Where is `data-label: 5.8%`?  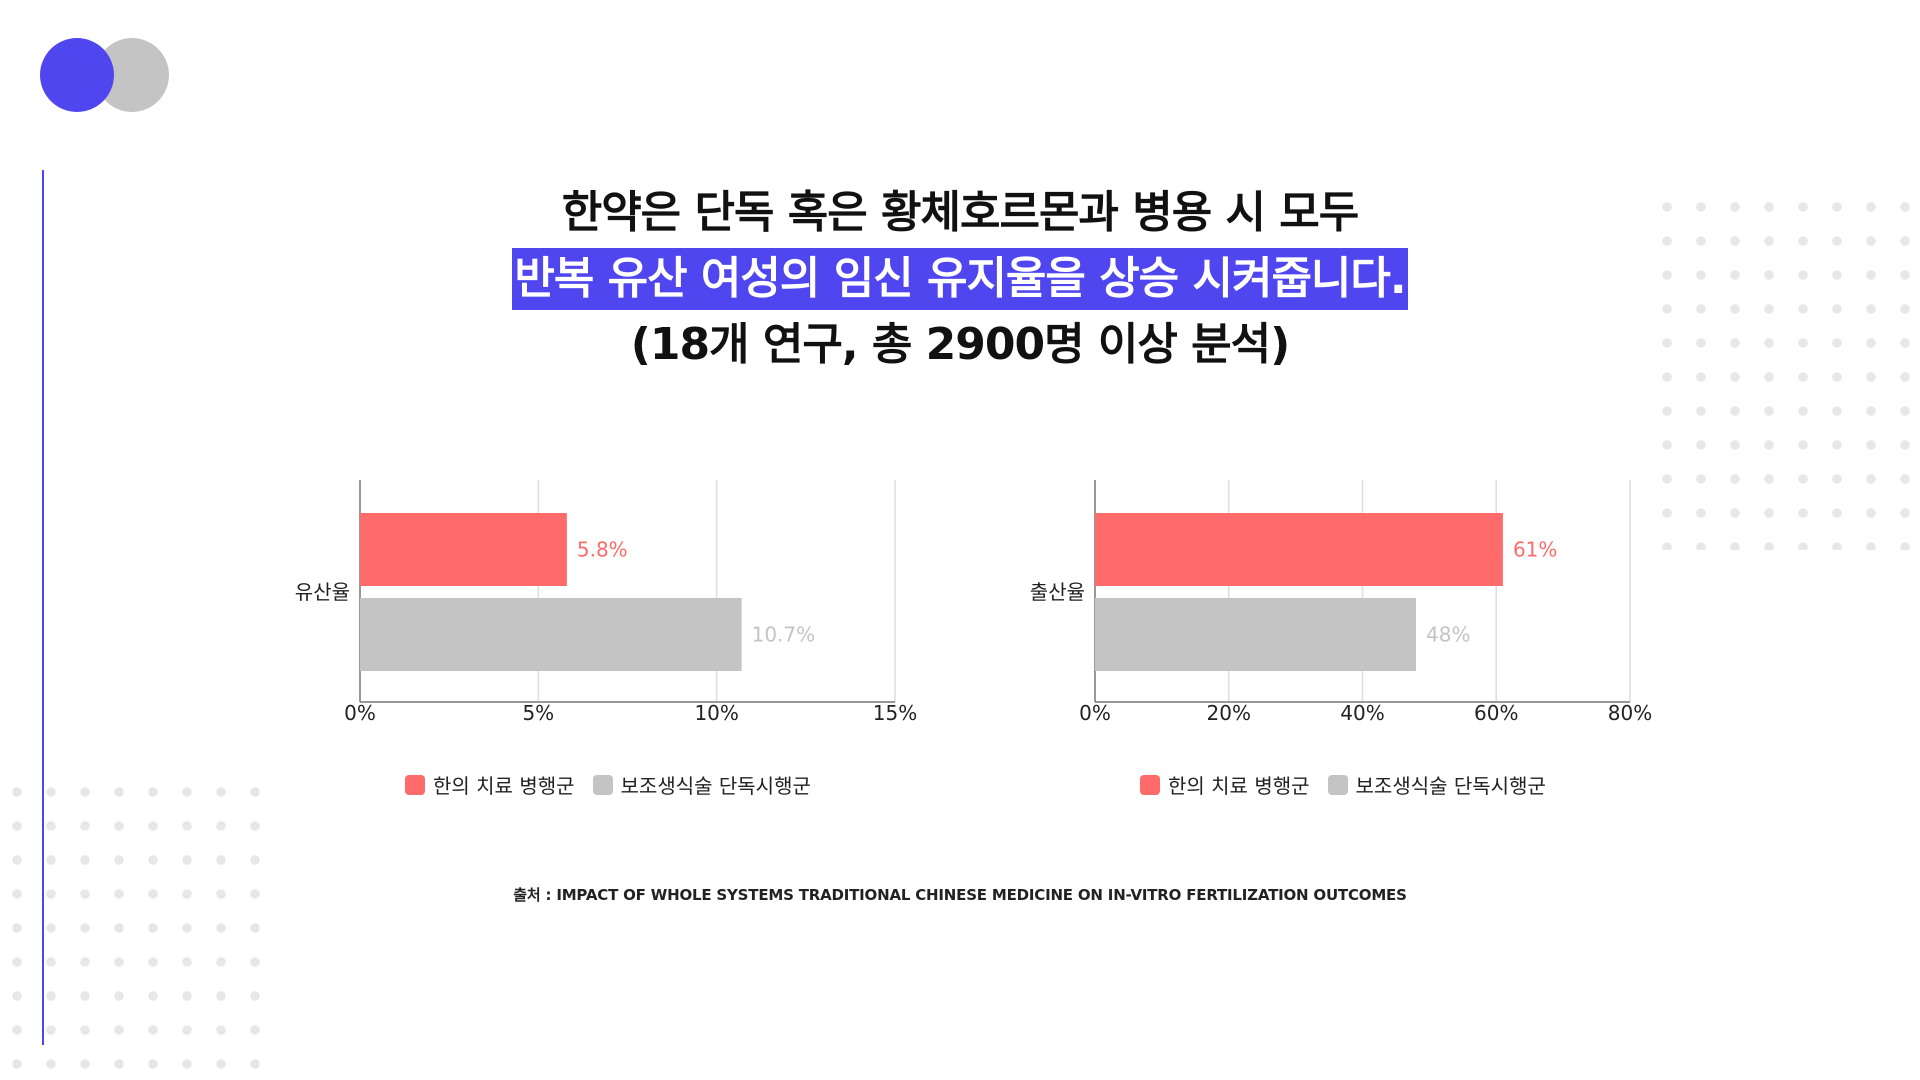 data-label: 5.8% is located at coordinates (602, 550).